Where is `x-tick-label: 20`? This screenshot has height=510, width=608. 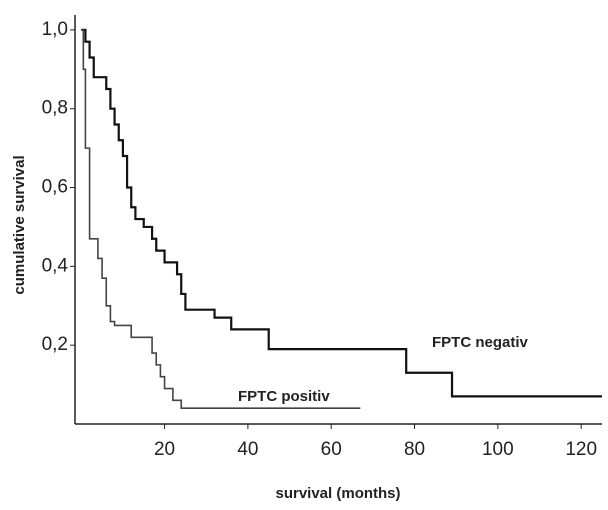 x-tick-label: 20 is located at coordinates (164, 449).